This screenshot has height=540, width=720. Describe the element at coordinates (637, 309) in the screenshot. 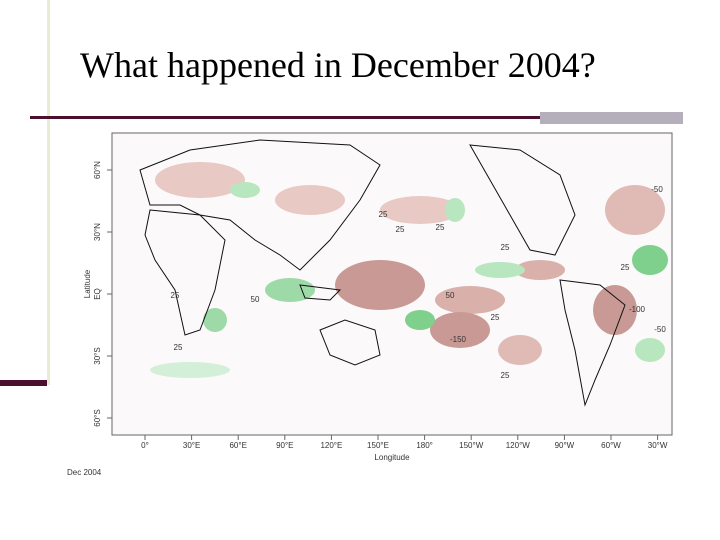

I see `contour-label: -100` at that location.